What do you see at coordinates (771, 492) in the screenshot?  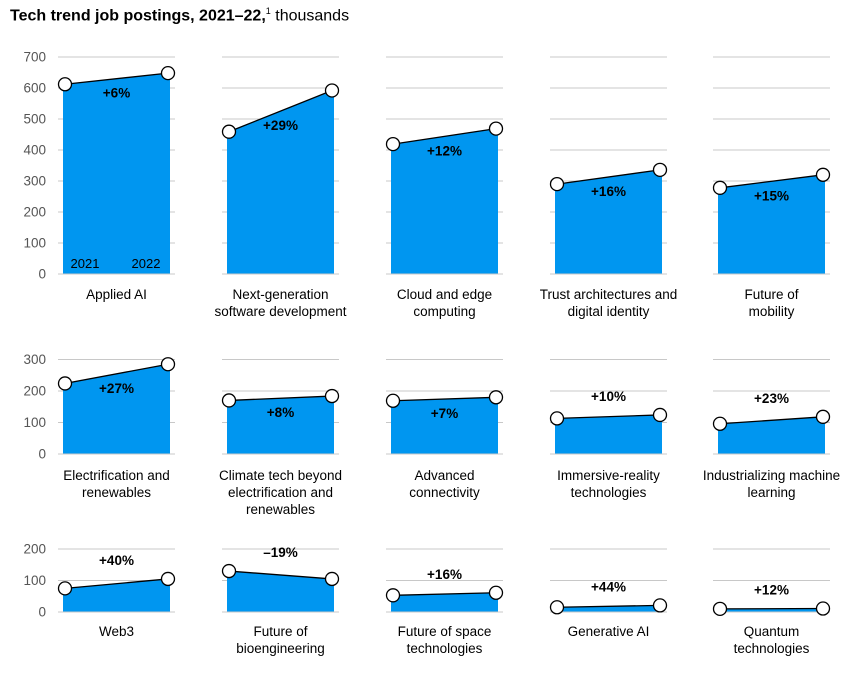 I see `category-label: learning` at bounding box center [771, 492].